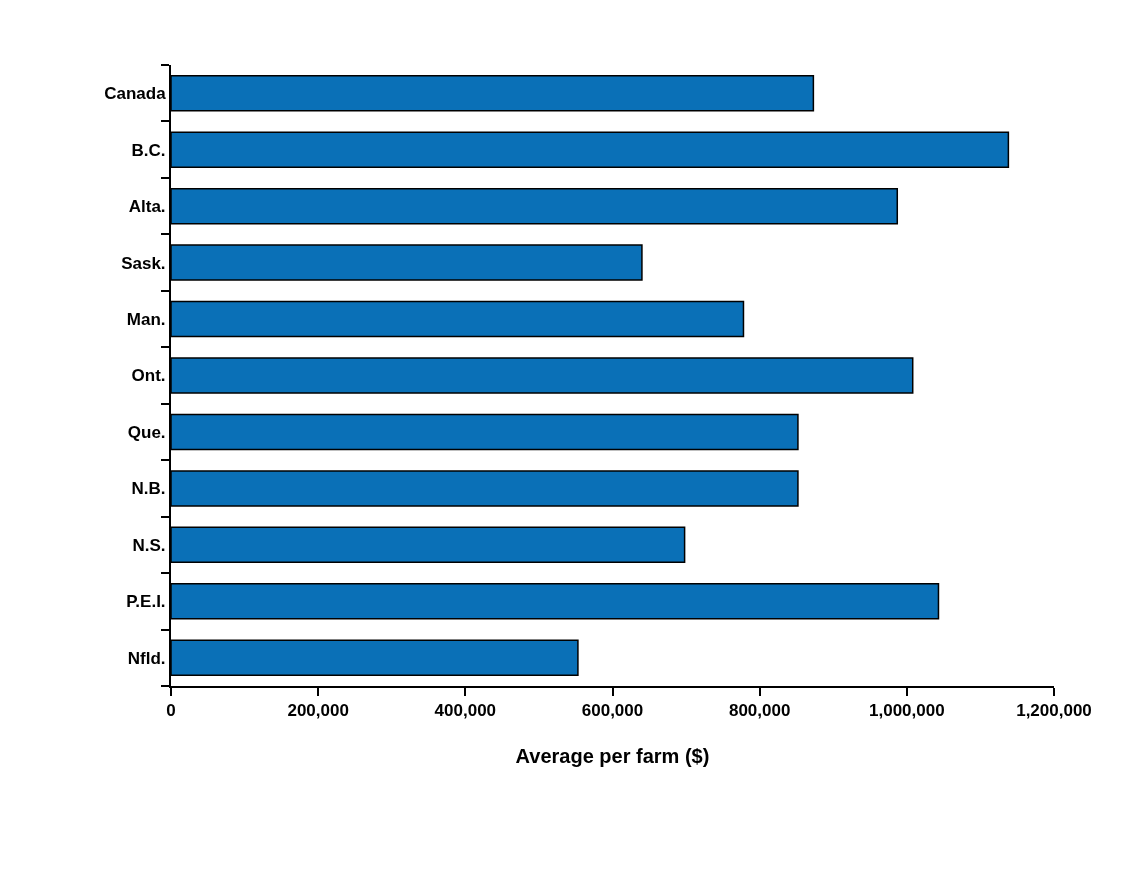  Describe the element at coordinates (135, 94) in the screenshot. I see `y-tick-label: Canada` at that location.